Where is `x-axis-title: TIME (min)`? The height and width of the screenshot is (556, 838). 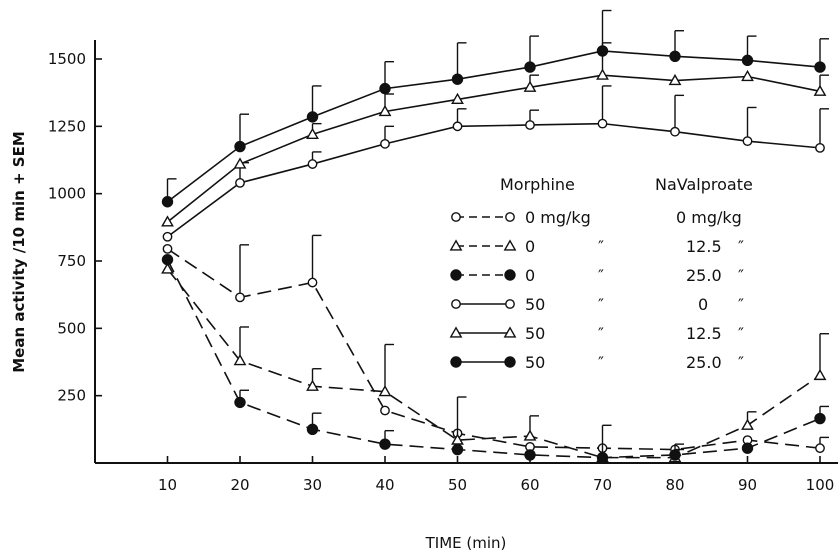 x-axis-title: TIME (min) is located at coordinates (466, 543).